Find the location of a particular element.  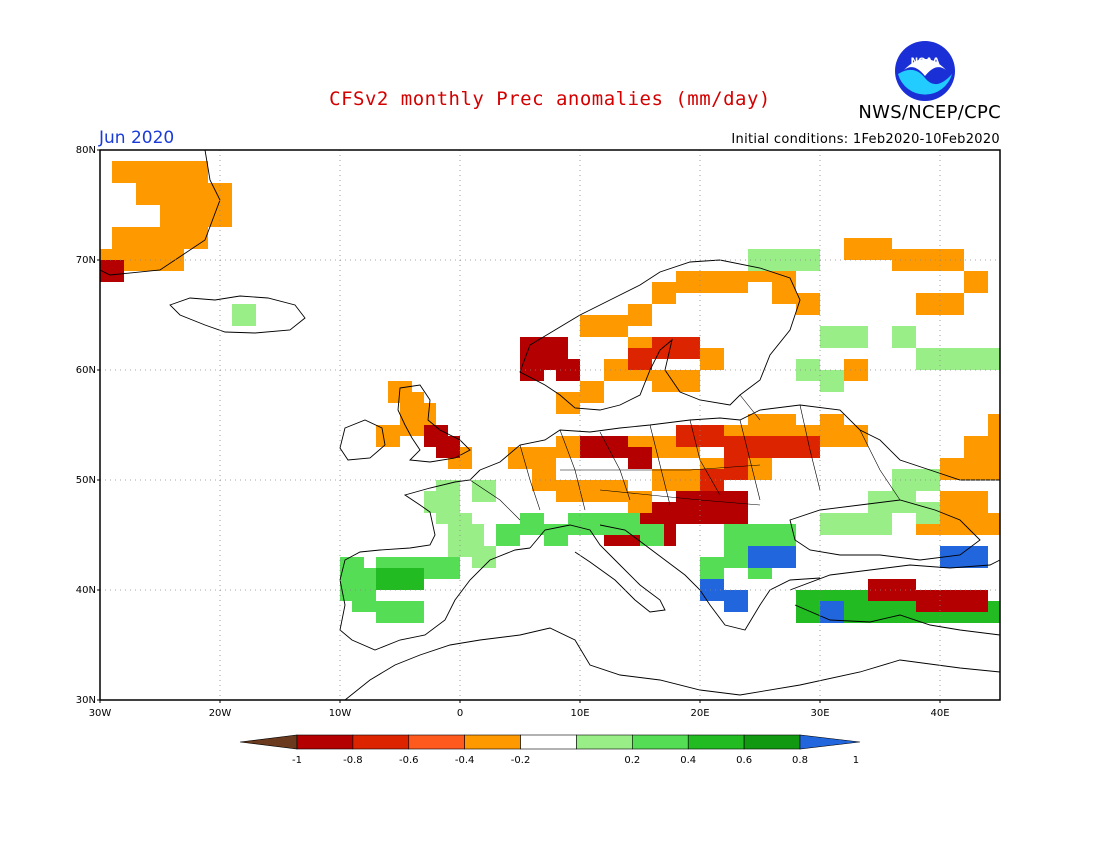

colorbar-label: 0.4 is located at coordinates (688, 760).